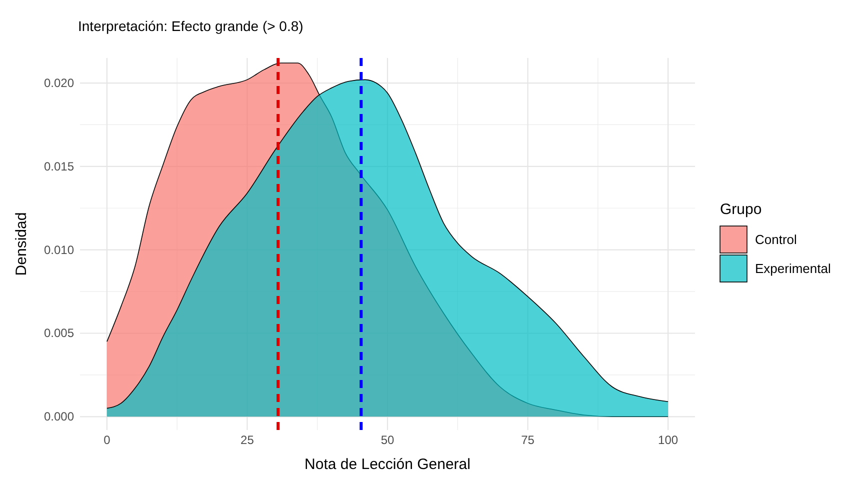 This screenshot has height=477, width=848. Describe the element at coordinates (59, 417) in the screenshot. I see `y-tick-label: 0.000` at that location.